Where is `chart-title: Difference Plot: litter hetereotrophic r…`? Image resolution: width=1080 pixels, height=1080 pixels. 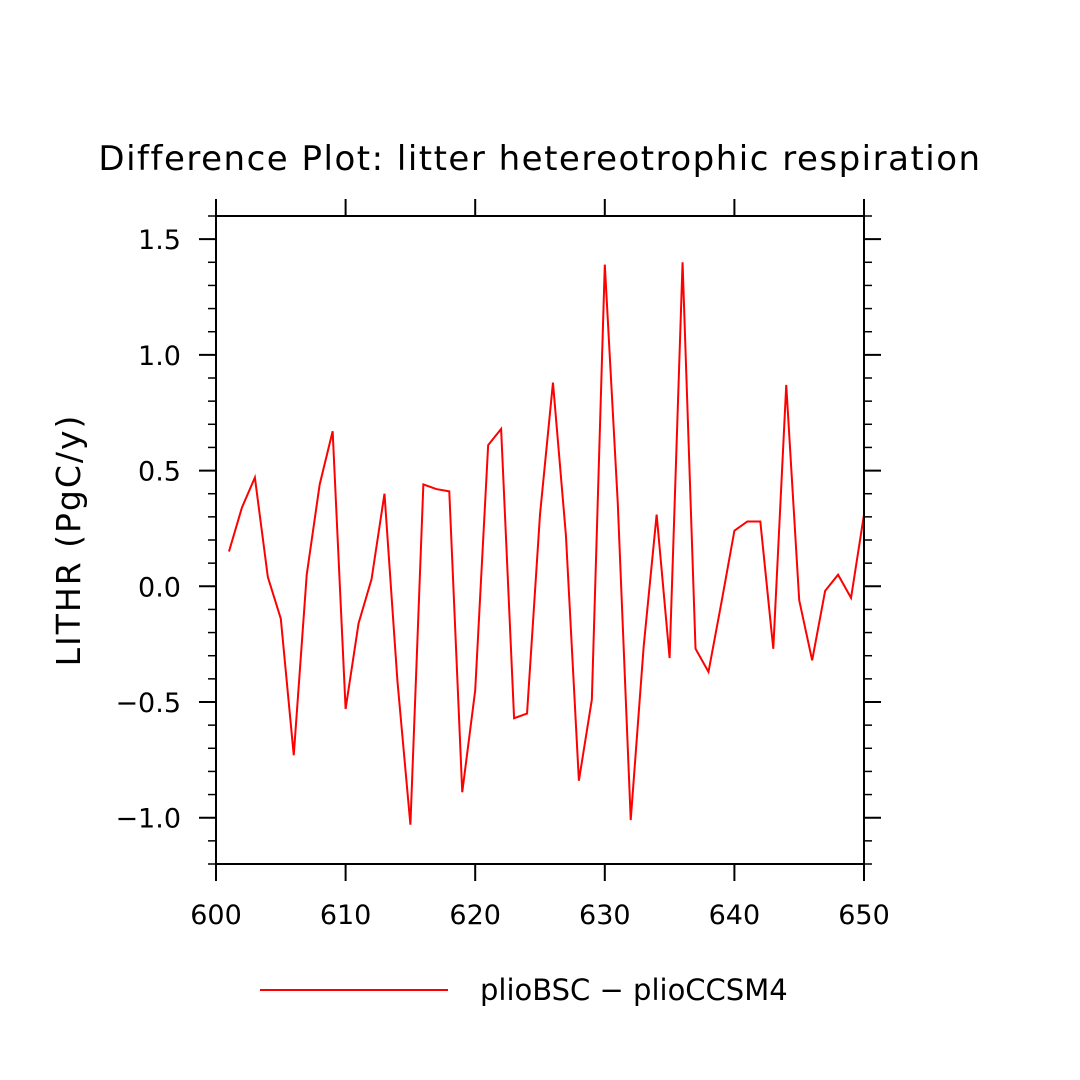
chart-title: Difference Plot: litter hetereotrophic r… is located at coordinates (539, 159).